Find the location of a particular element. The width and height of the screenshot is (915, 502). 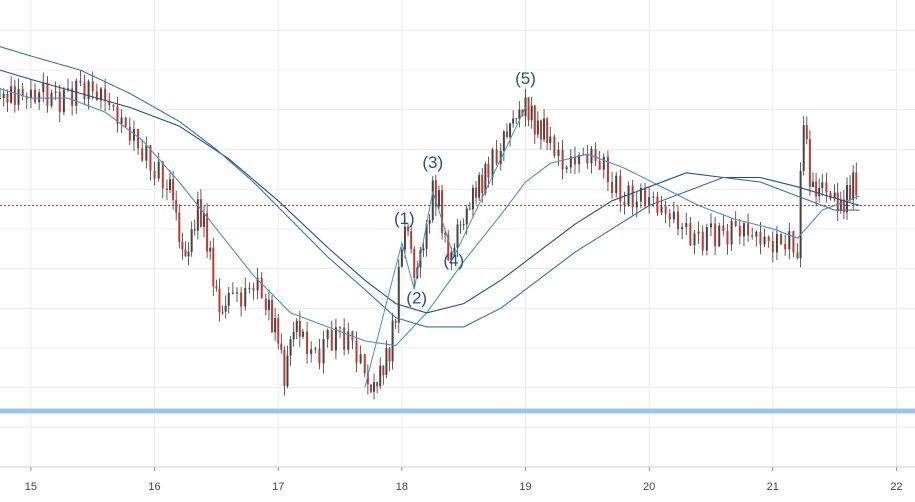

x-tick-label: 18 is located at coordinates (402, 487).